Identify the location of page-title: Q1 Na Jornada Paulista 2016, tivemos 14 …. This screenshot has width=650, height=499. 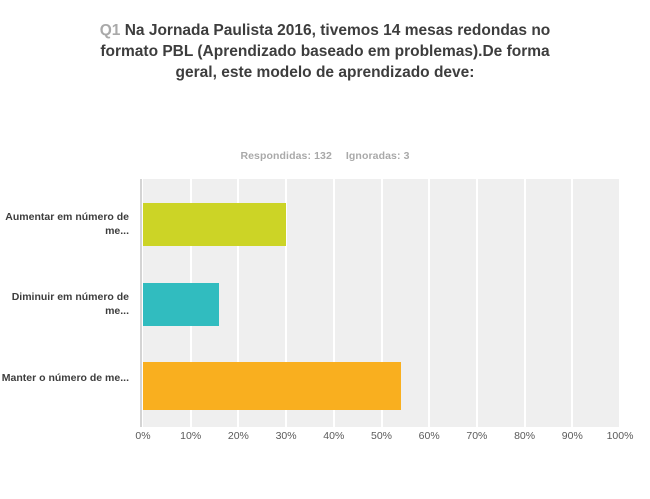
(325, 51).